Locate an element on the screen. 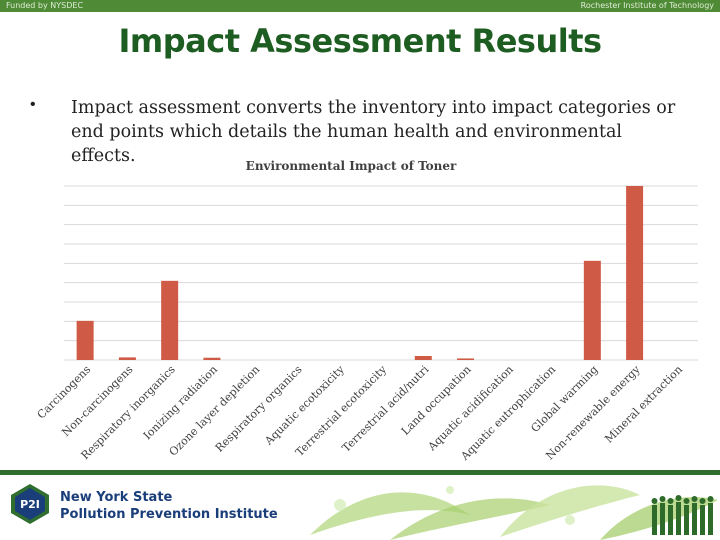 This screenshot has width=720, height=540. x-tick-label: Ionizing radiation is located at coordinates (180, 402).